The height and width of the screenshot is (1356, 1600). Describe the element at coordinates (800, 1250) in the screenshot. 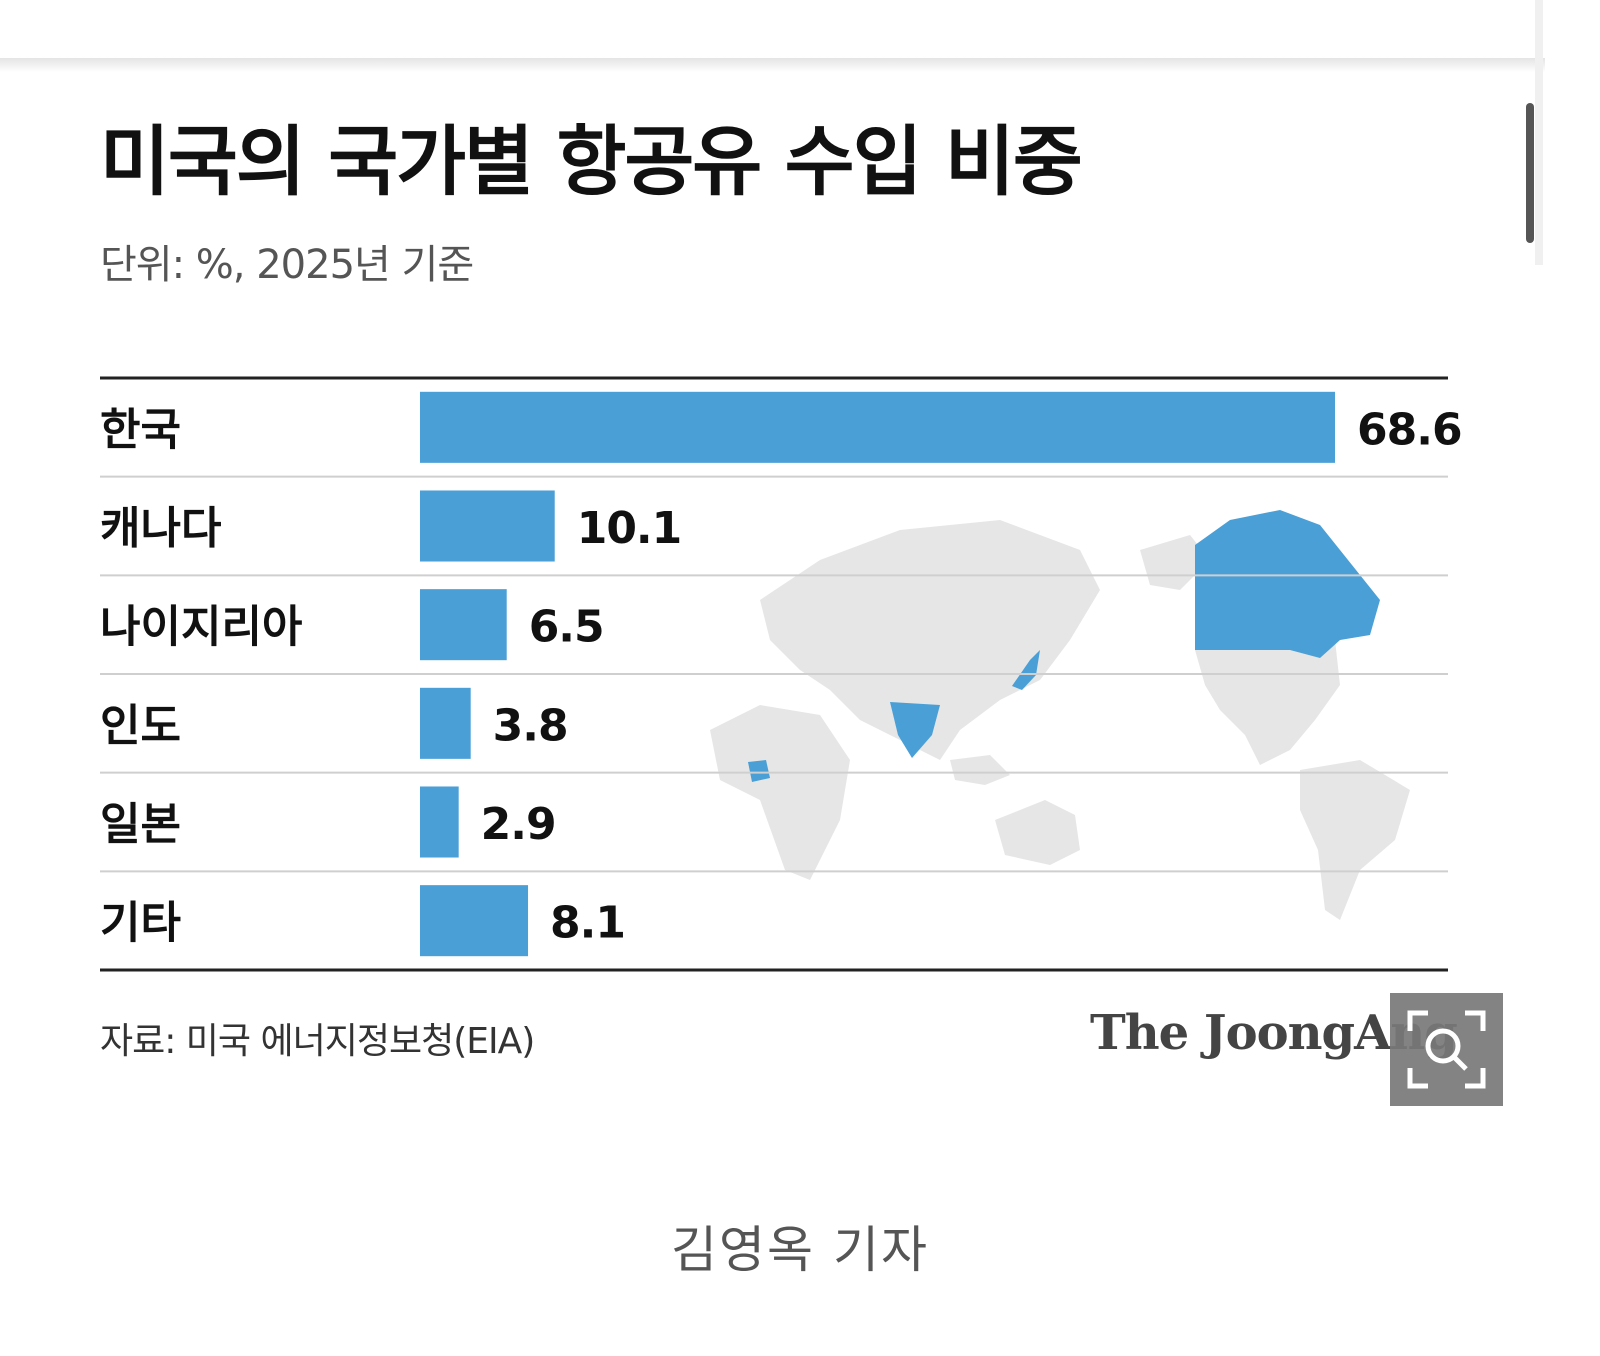

I see `byline-reporter: 김영옥 기자` at that location.